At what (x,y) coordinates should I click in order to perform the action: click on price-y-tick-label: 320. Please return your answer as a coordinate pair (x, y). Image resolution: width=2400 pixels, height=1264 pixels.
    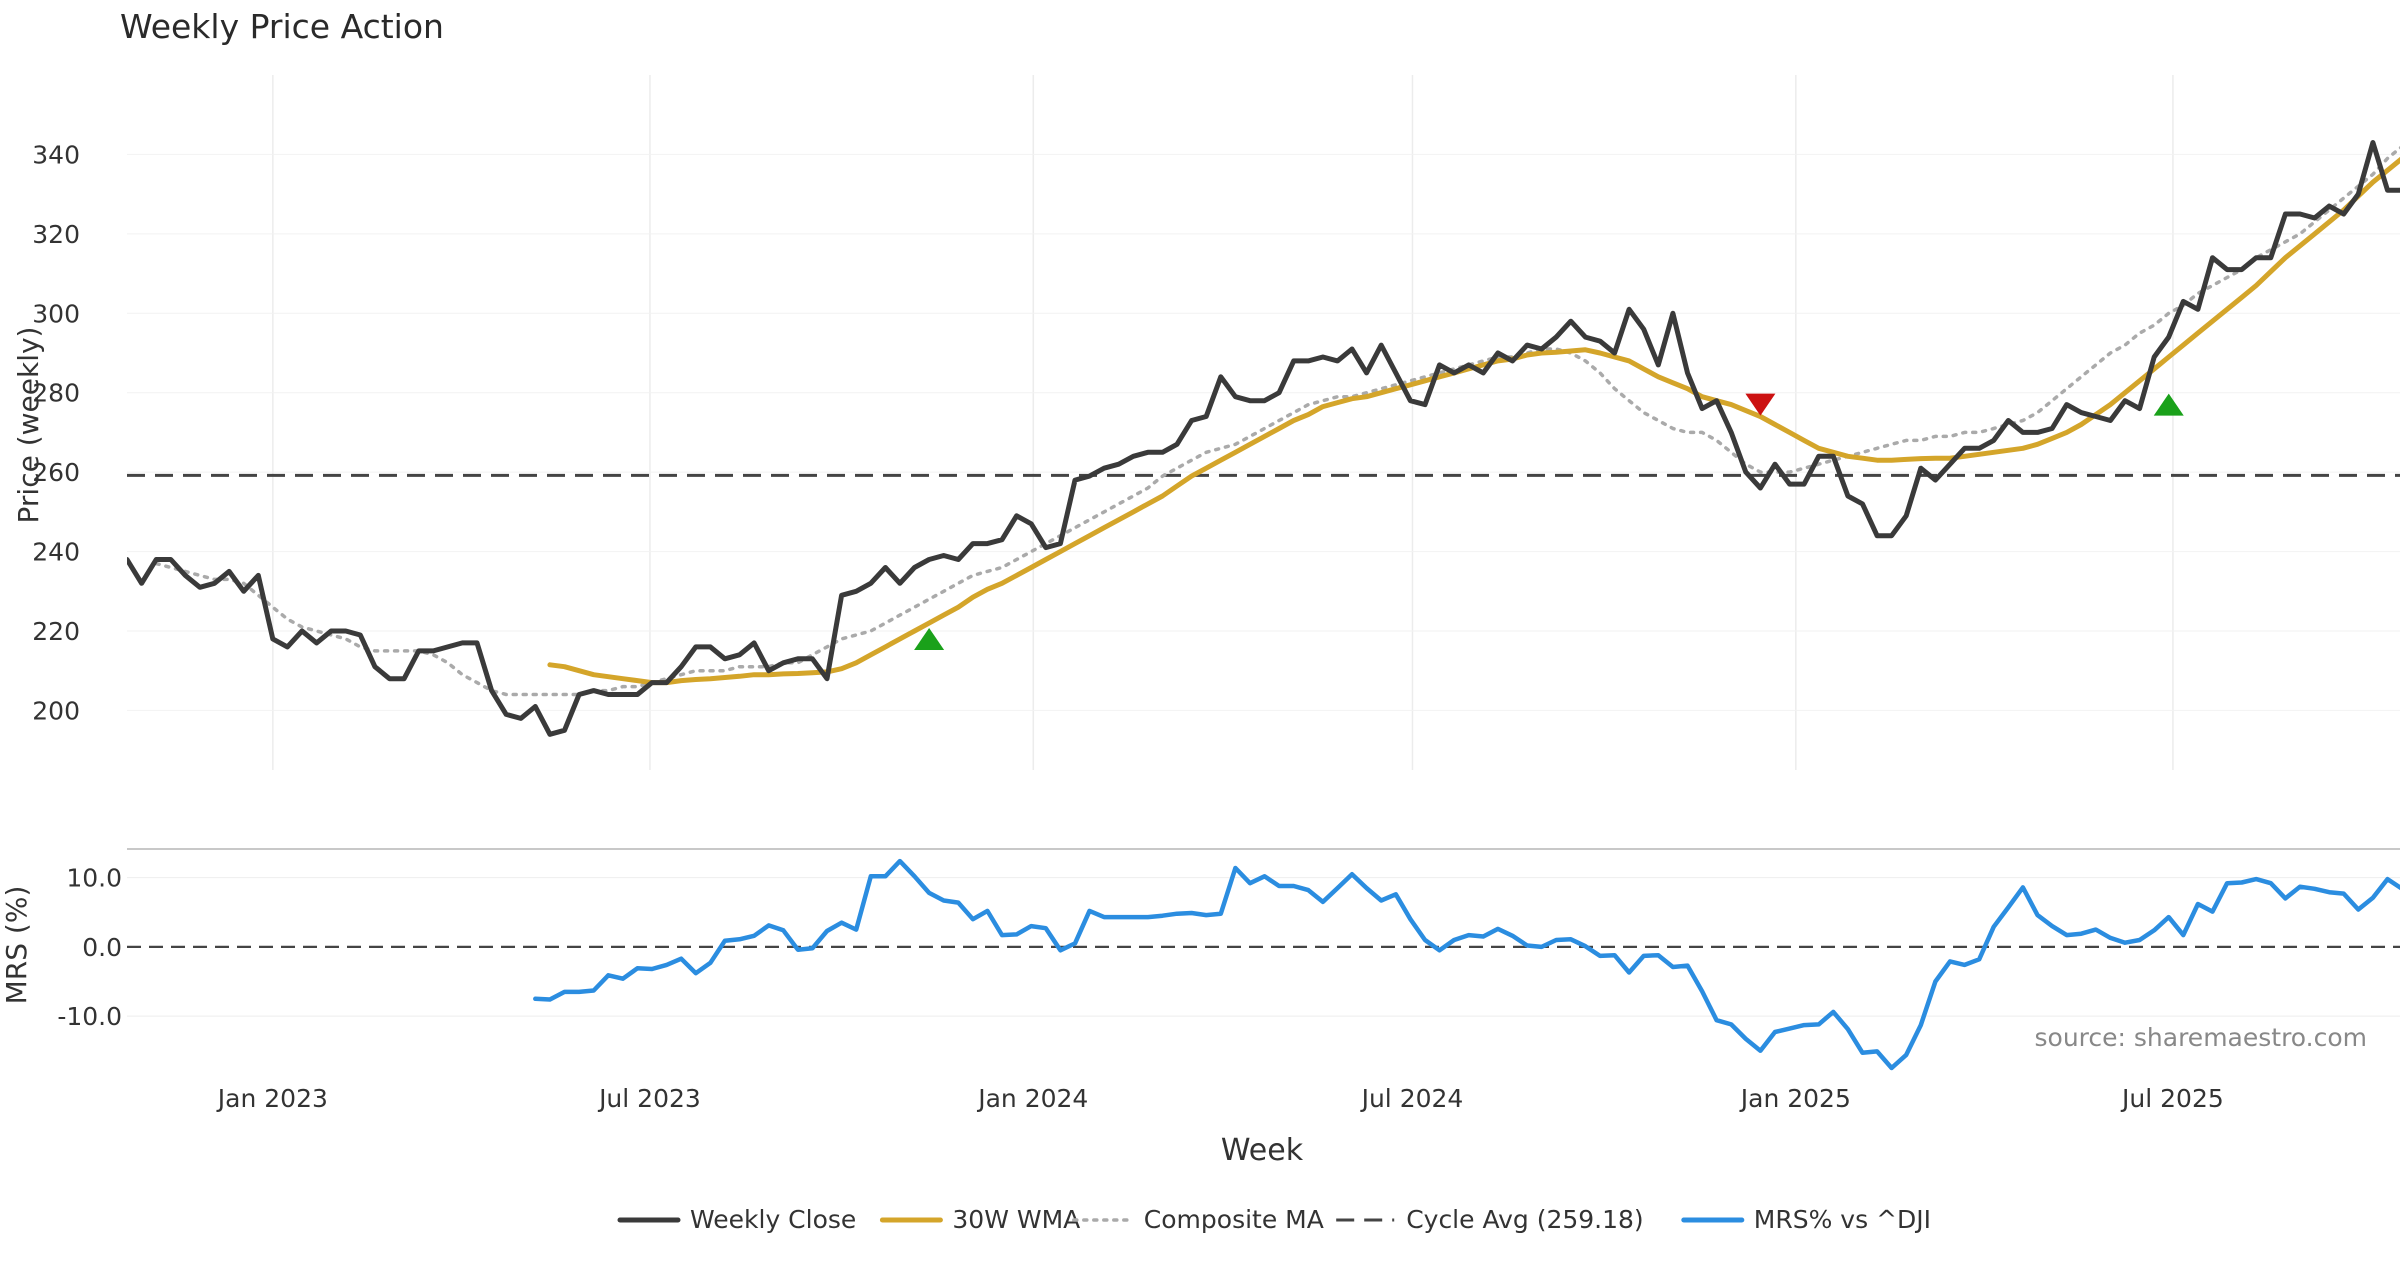
    Looking at the image, I should click on (56, 234).